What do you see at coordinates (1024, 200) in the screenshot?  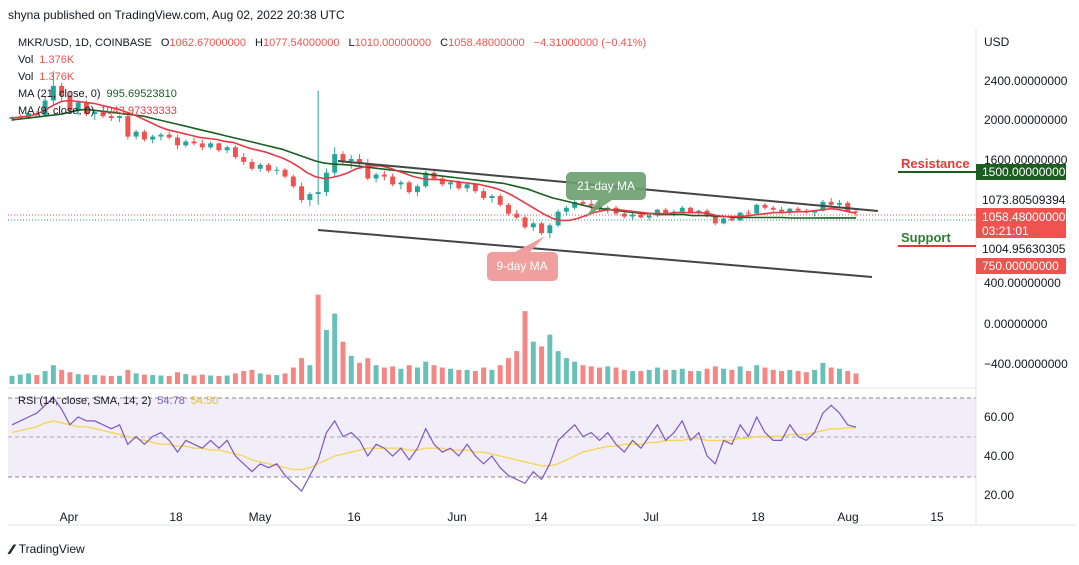 I see `tag-1073: 1073.80509394` at bounding box center [1024, 200].